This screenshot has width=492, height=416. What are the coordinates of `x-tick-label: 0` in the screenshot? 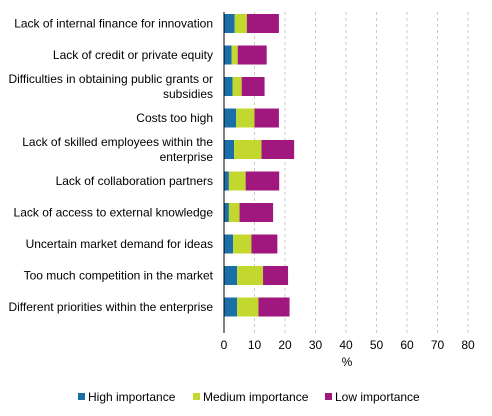 It's located at (224, 345).